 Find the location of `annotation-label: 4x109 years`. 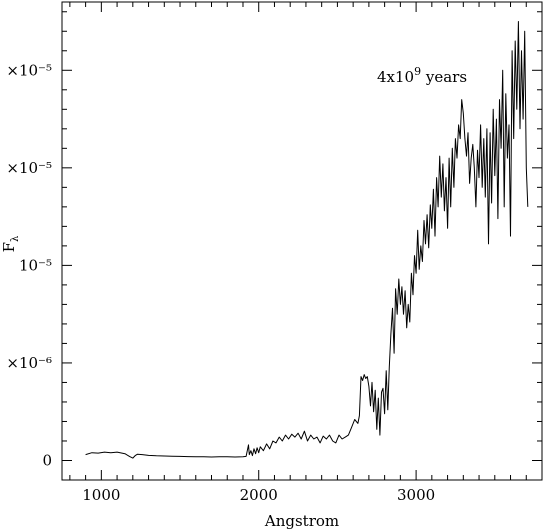

annotation-label: 4x109 years is located at coordinates (422, 75).